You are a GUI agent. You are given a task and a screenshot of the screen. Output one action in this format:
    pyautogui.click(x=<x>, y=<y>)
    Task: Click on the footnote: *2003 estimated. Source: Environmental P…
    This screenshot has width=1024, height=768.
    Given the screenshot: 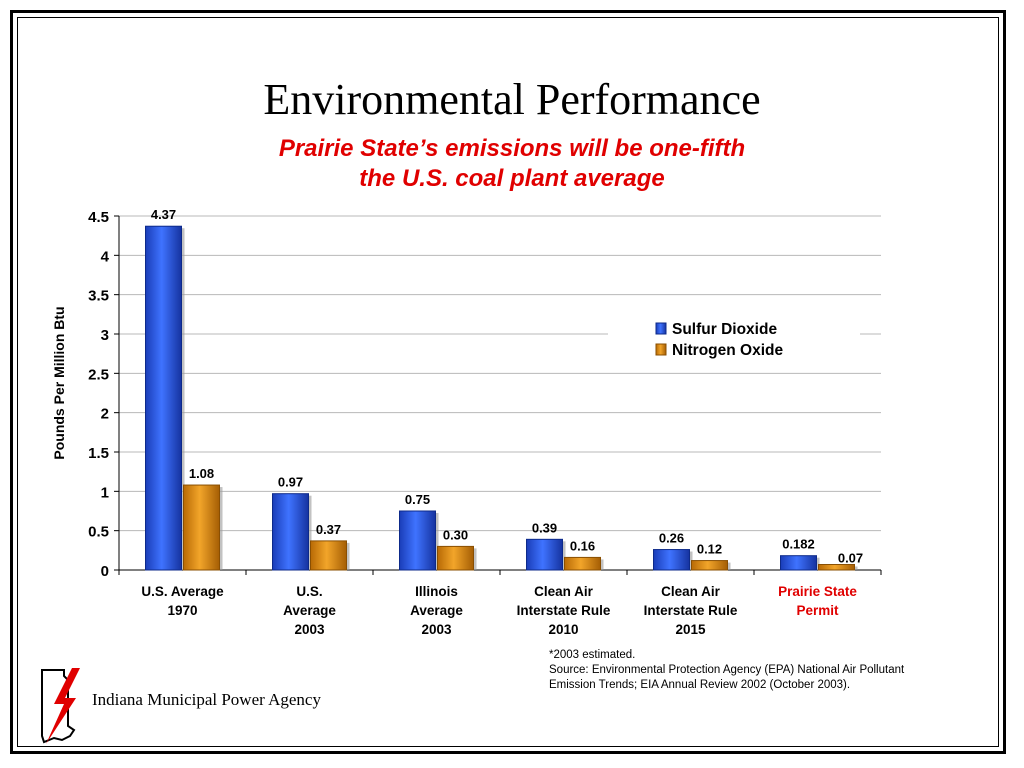 What is the action you would take?
    pyautogui.click(x=729, y=670)
    